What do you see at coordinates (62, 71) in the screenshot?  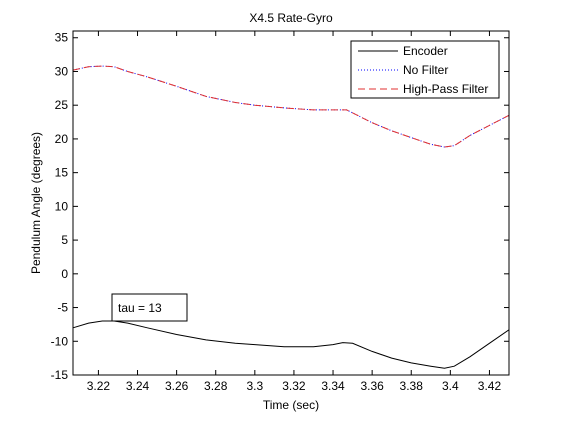 I see `y-tick-label: 30` at bounding box center [62, 71].